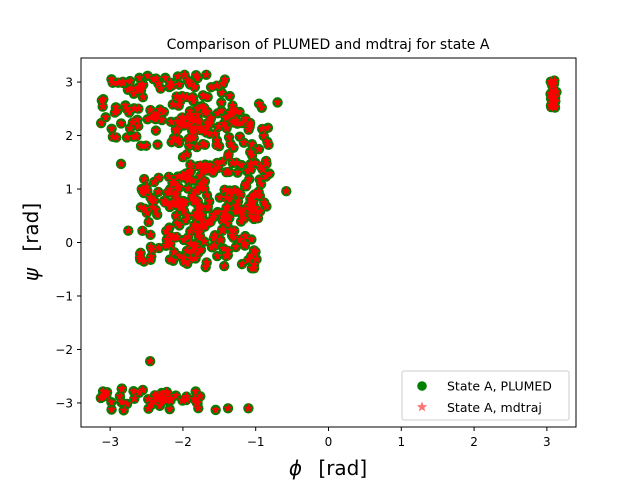 Image resolution: width=640 pixels, height=480 pixels. Describe the element at coordinates (64, 350) in the screenshot. I see `y-tick-label: −2` at that location.